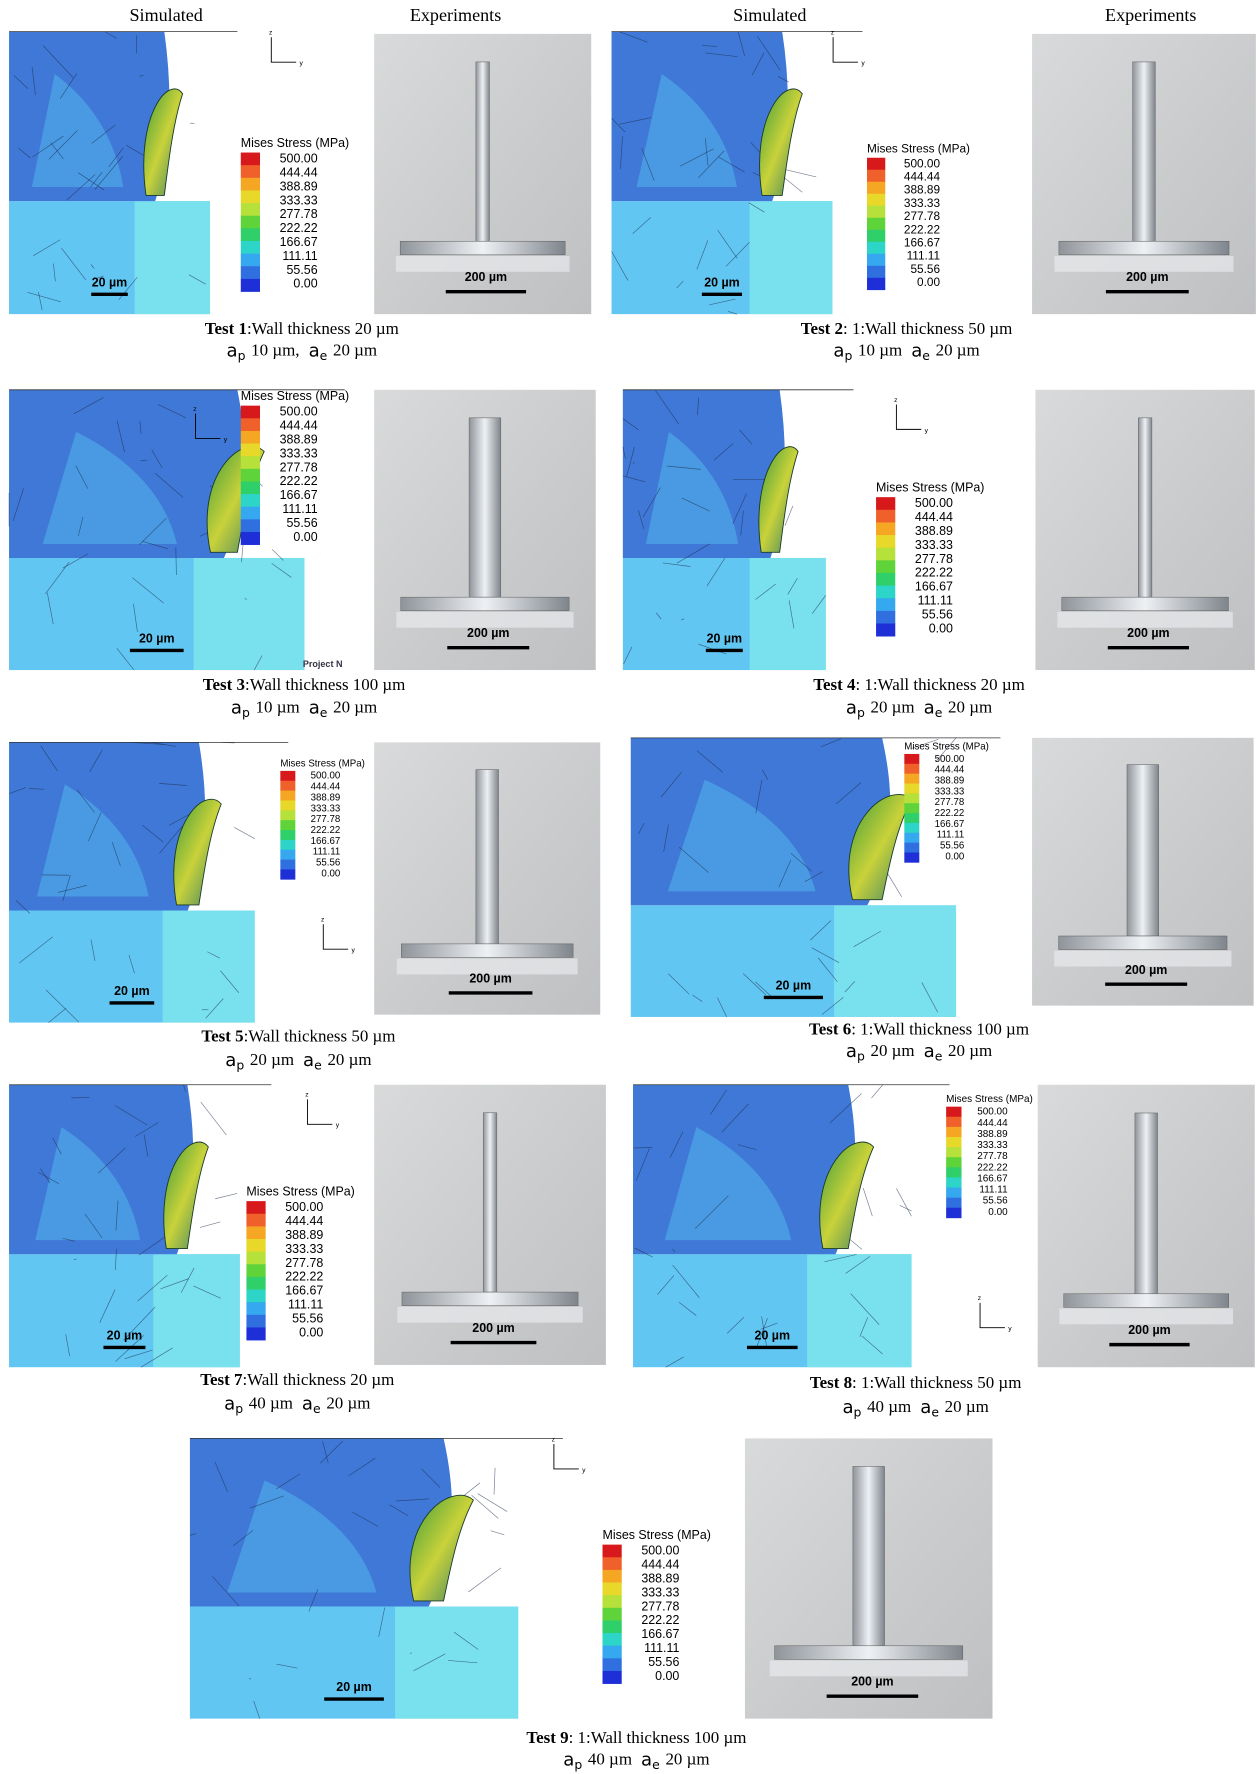 This screenshot has height=1774, width=1257. Describe the element at coordinates (998, 1212) in the screenshot. I see `legend-level: 0.00` at that location.